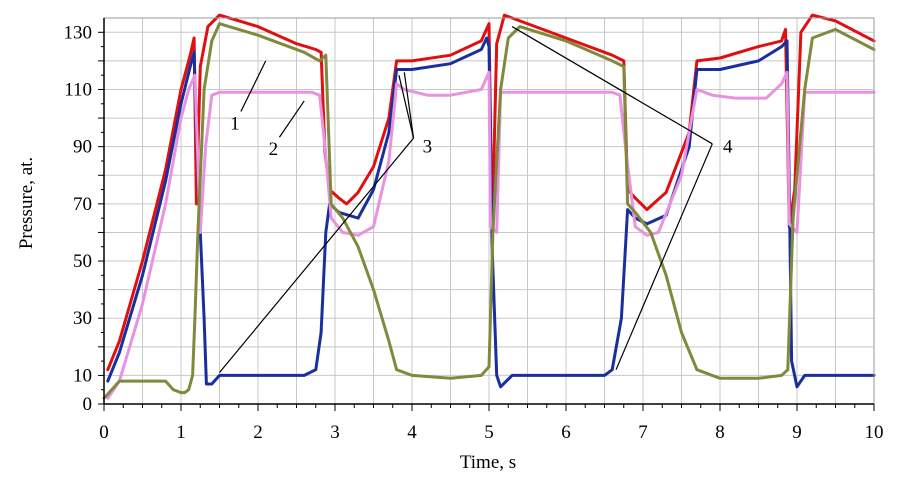  Describe the element at coordinates (82, 375) in the screenshot. I see `y-tick-label: 10` at that location.